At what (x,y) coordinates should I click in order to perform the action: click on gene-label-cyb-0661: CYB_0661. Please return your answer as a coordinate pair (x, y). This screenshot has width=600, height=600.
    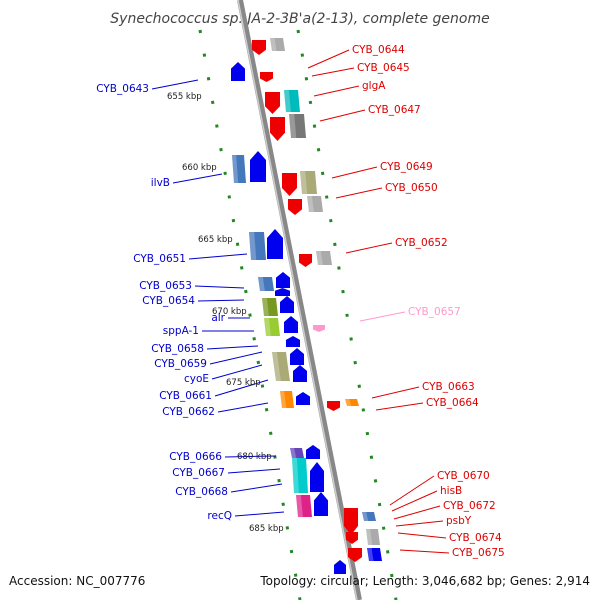
    Looking at the image, I should click on (185, 396).